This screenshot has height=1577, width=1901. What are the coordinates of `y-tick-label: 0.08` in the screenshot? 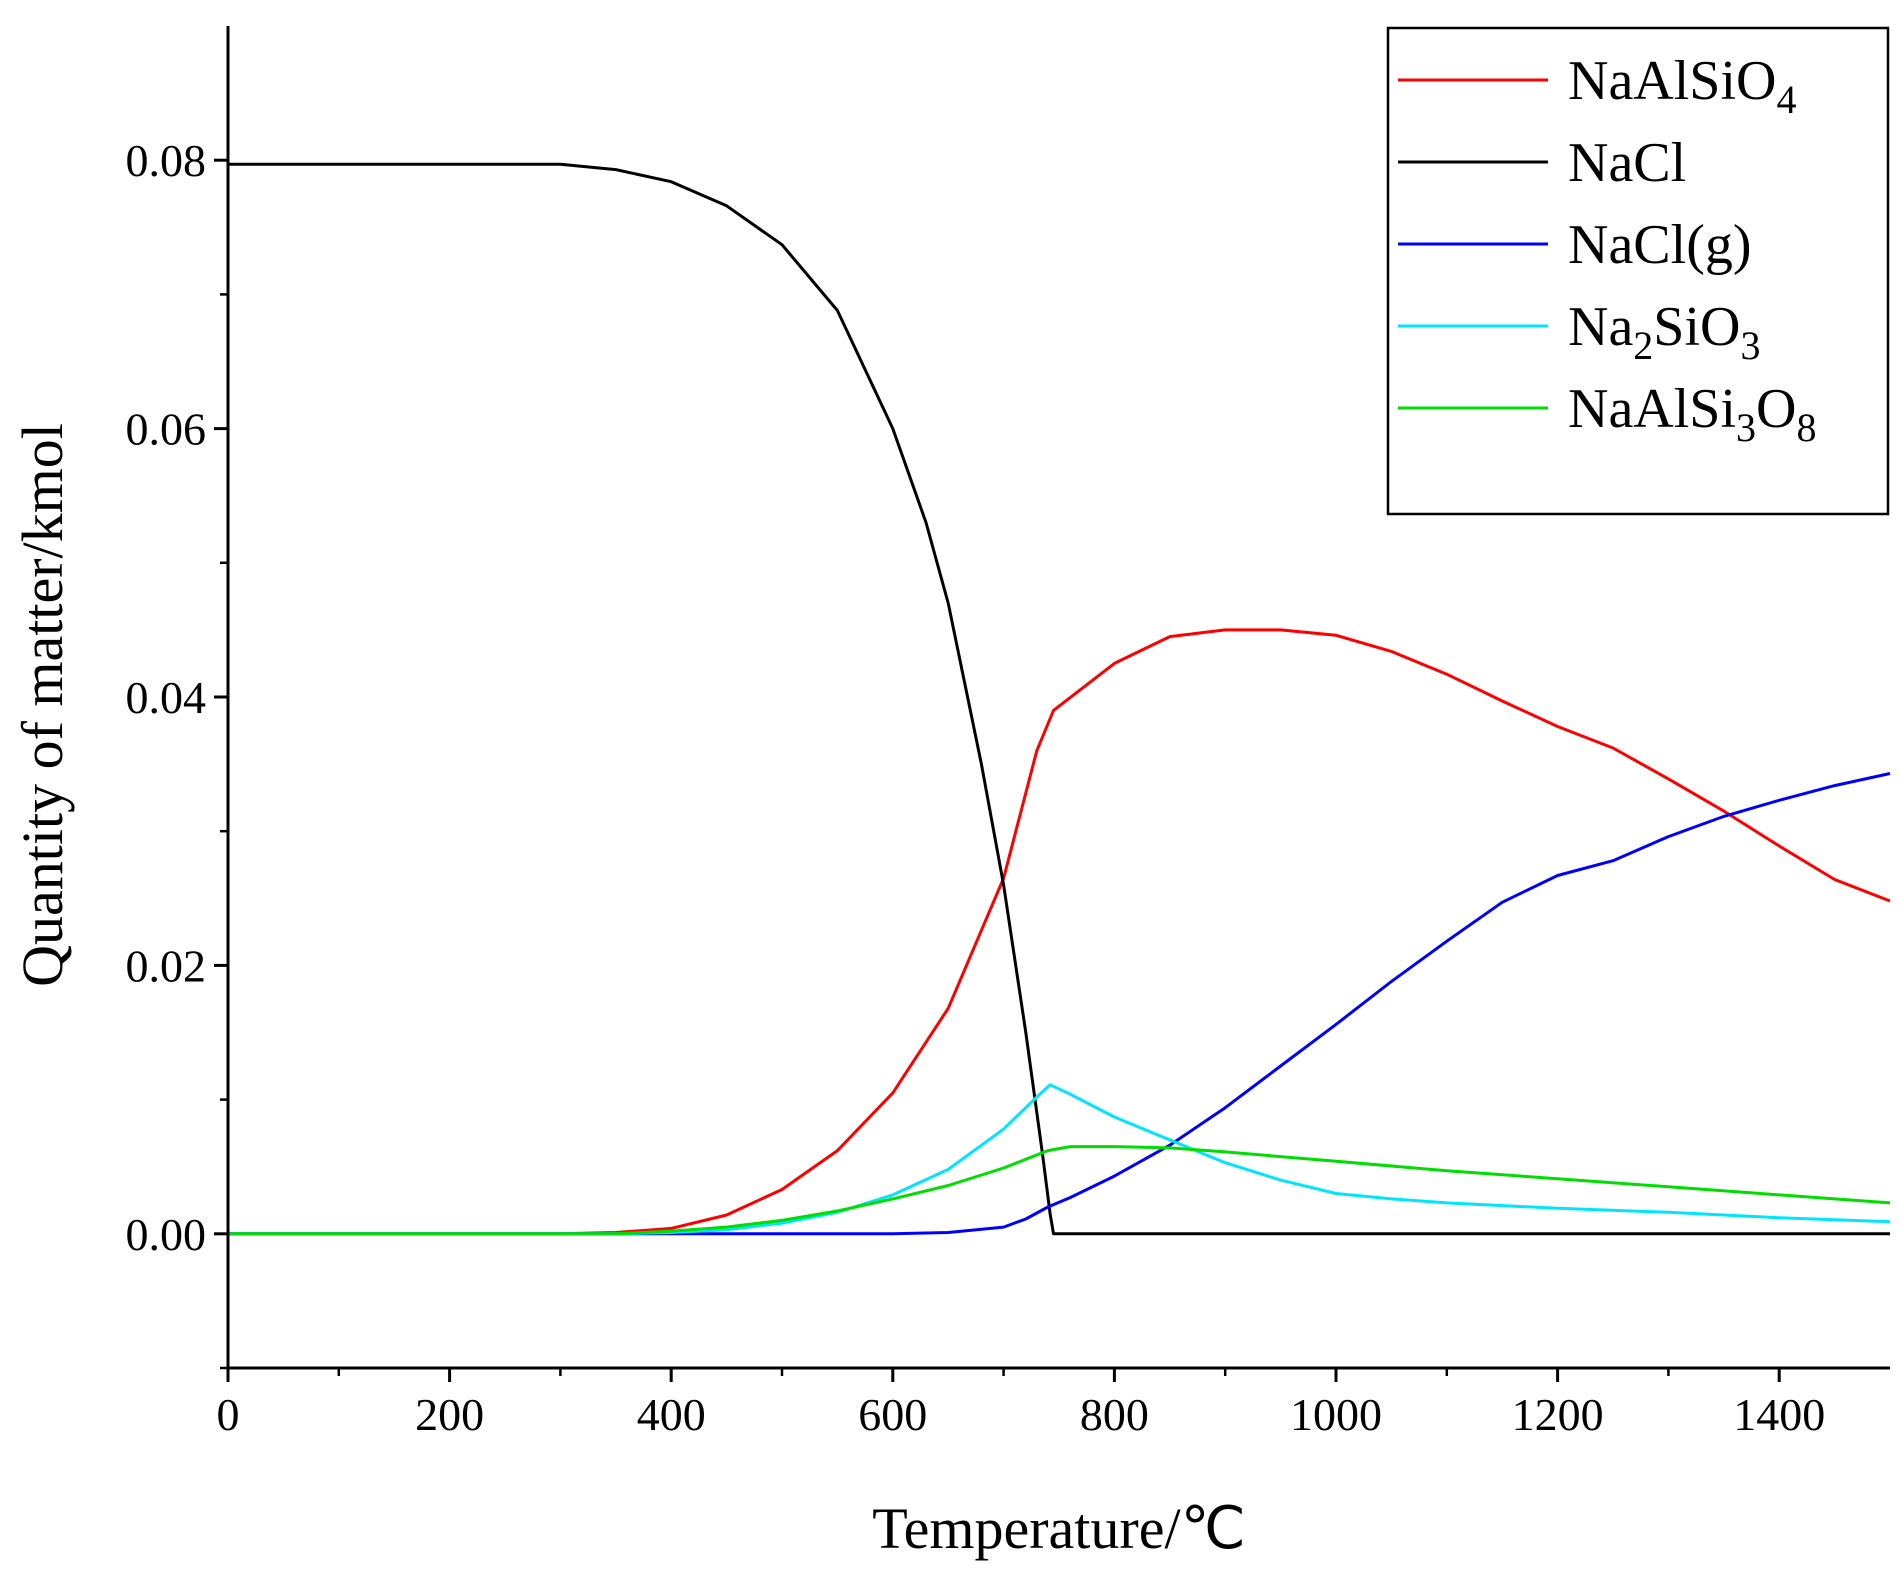 It's located at (166, 160).